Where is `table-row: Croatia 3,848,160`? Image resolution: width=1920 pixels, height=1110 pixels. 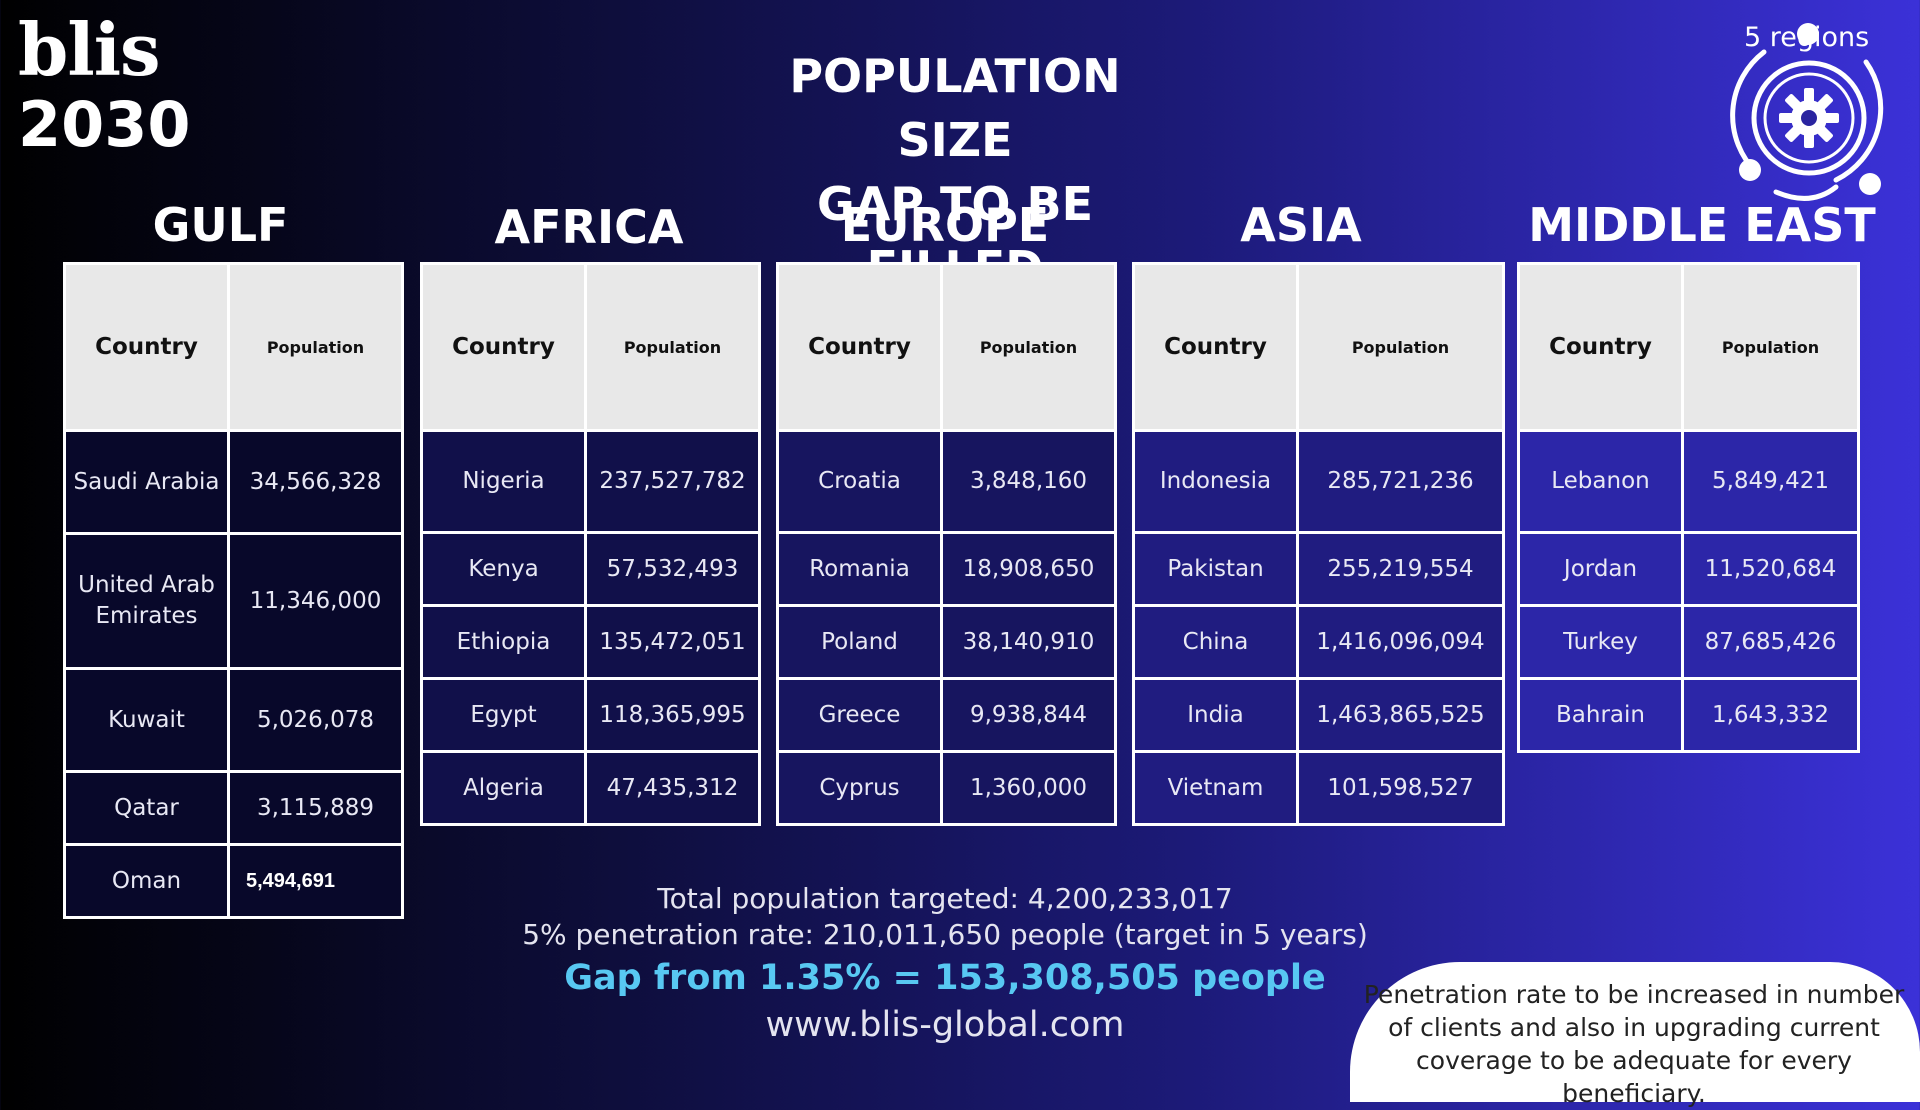
table-row: Croatia 3,848,160 is located at coordinates (946, 481).